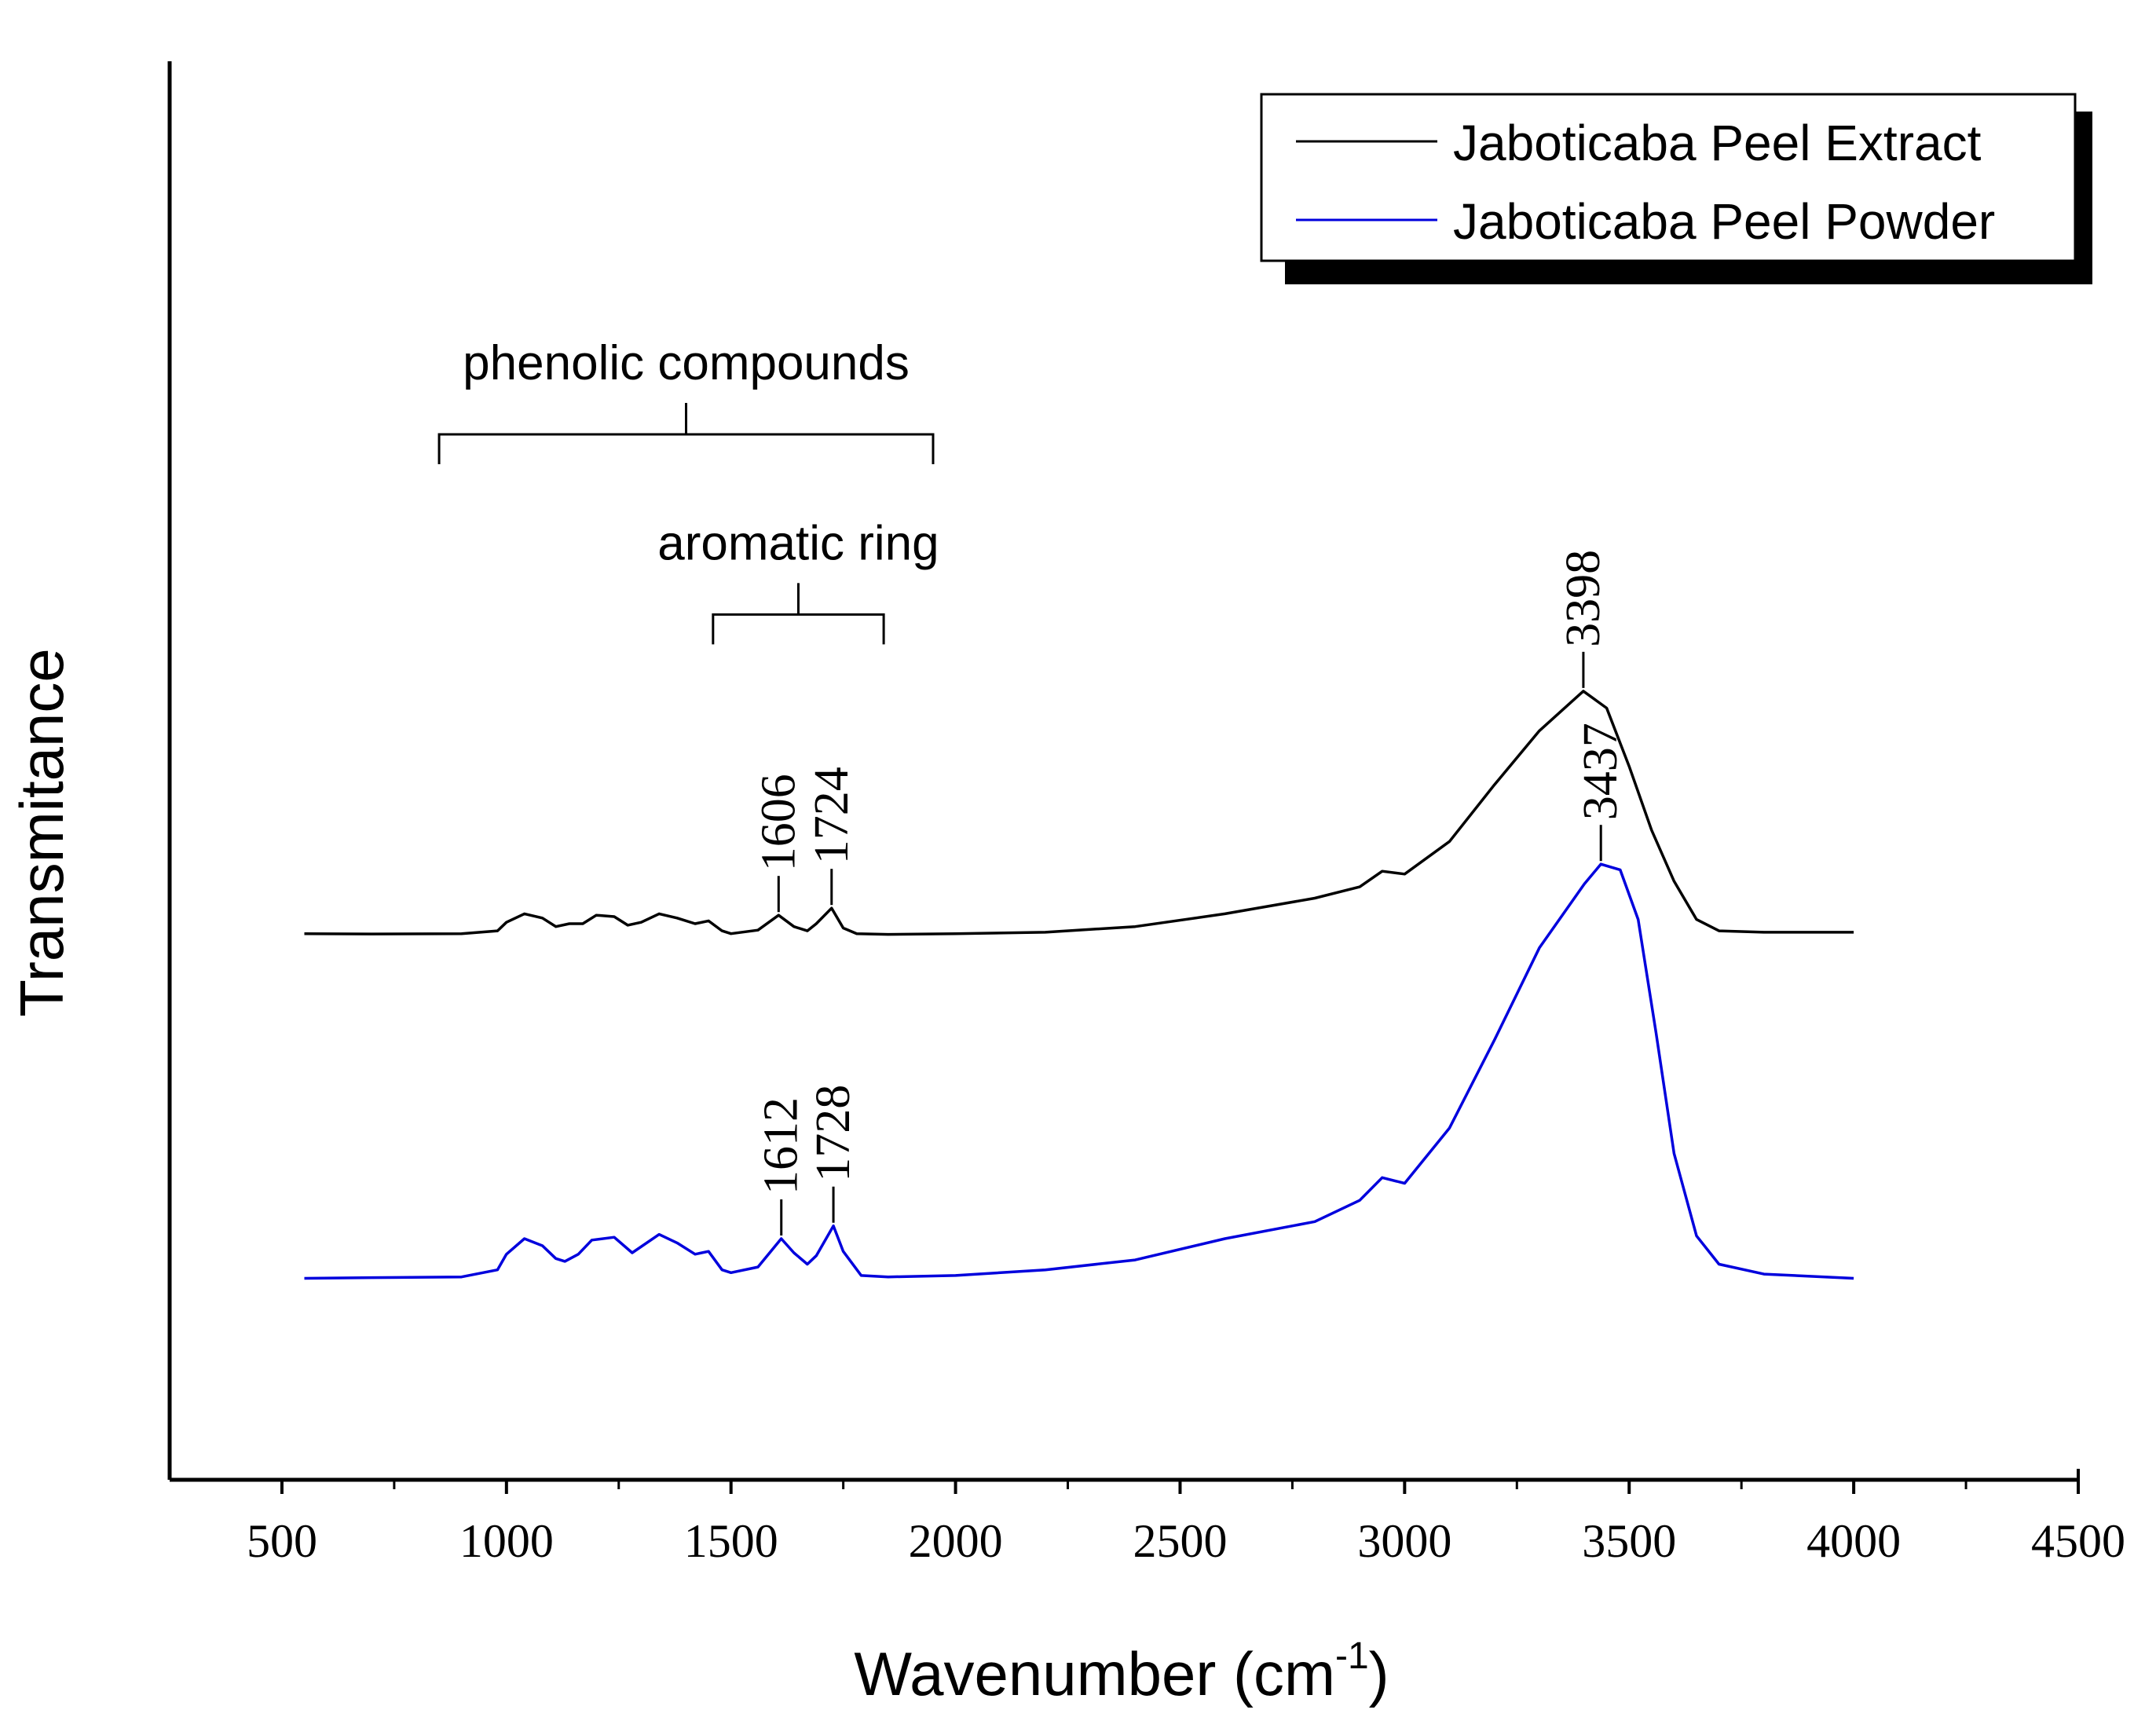 This screenshot has width=2156, height=1728. Describe the element at coordinates (2078, 1541) in the screenshot. I see `x-tick-label: 4500` at that location.